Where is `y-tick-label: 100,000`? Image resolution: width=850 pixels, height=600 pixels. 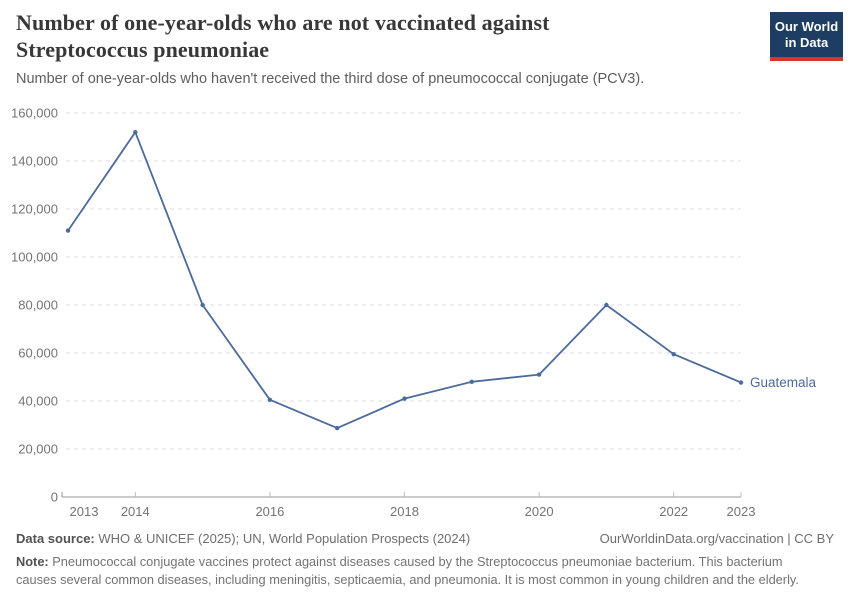
y-tick-label: 100,000 is located at coordinates (34, 257).